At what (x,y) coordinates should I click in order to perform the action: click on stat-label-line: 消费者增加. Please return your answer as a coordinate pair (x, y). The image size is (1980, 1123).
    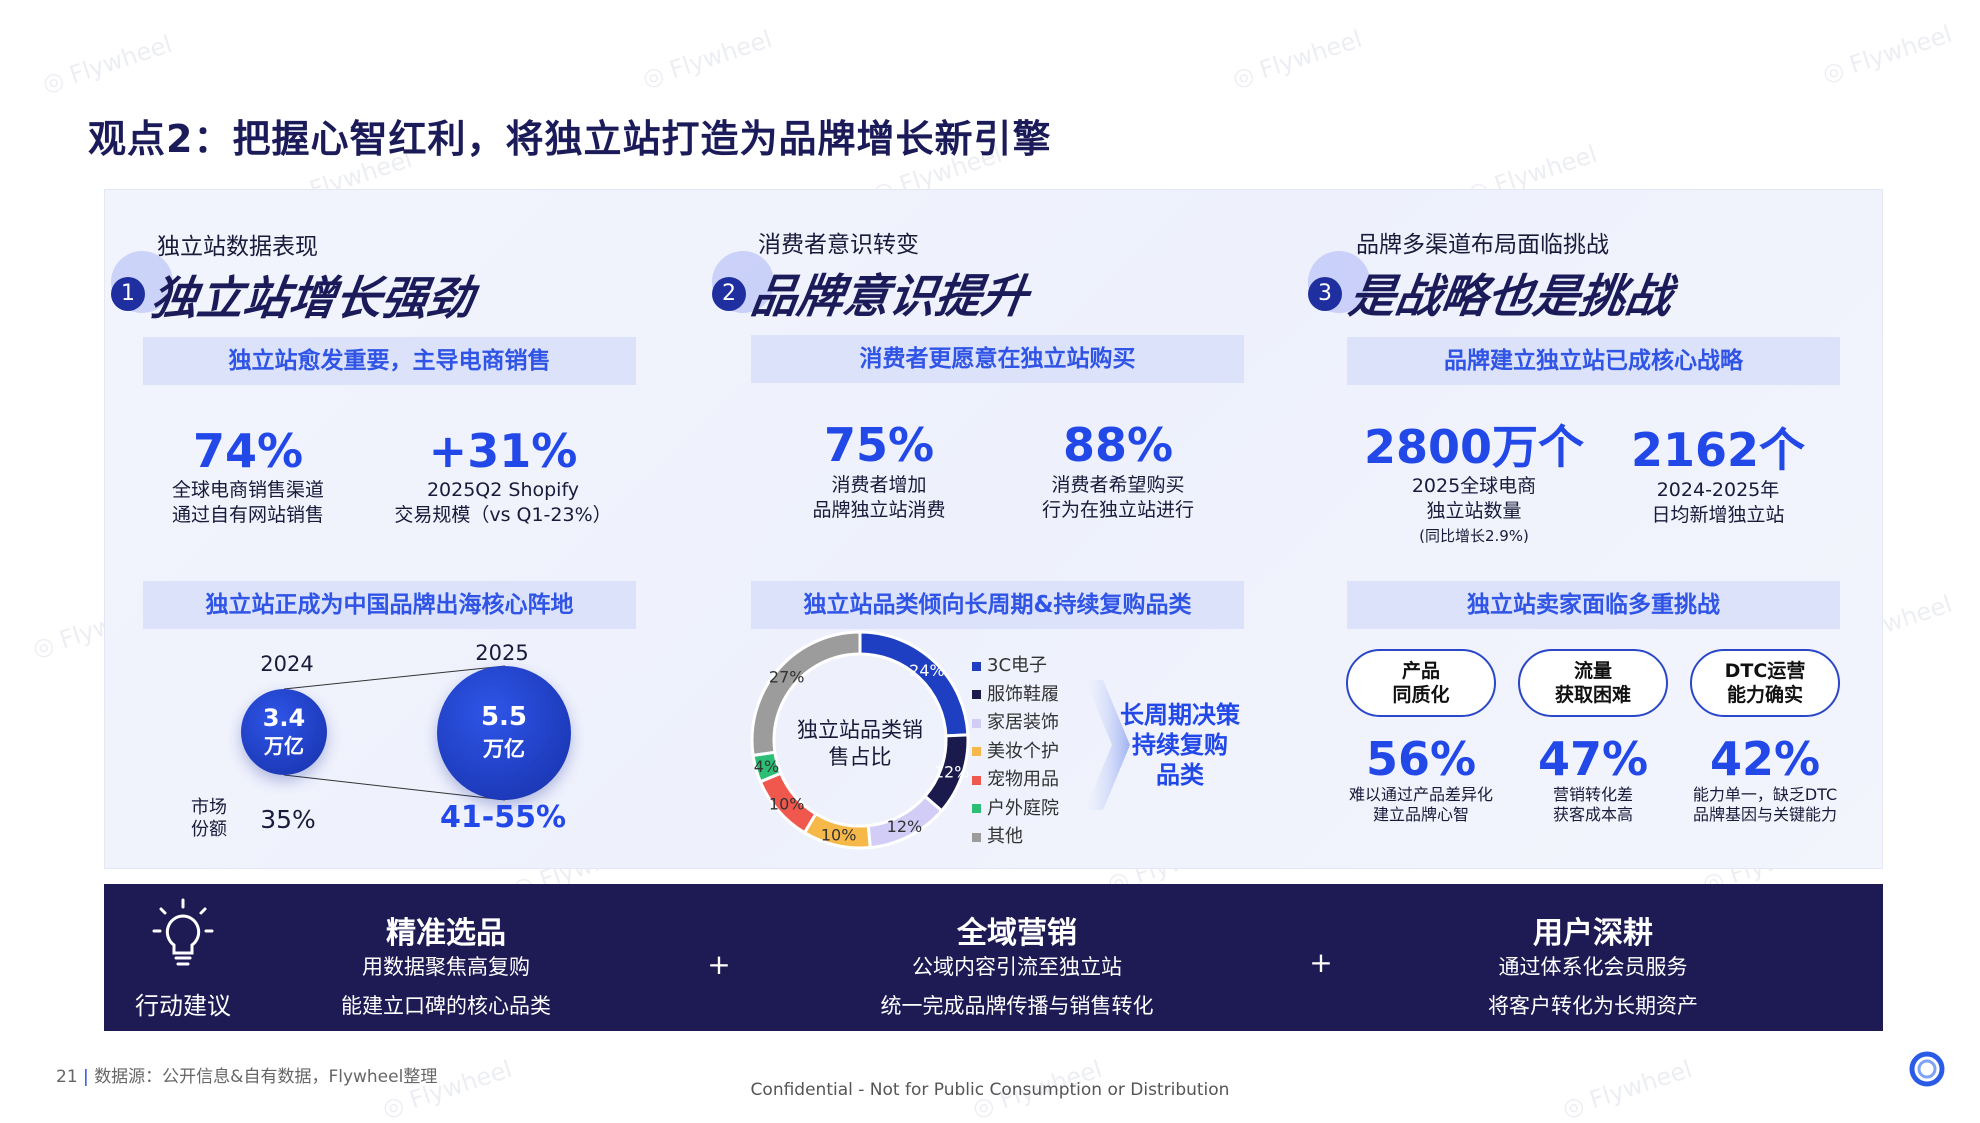
    Looking at the image, I should click on (879, 485).